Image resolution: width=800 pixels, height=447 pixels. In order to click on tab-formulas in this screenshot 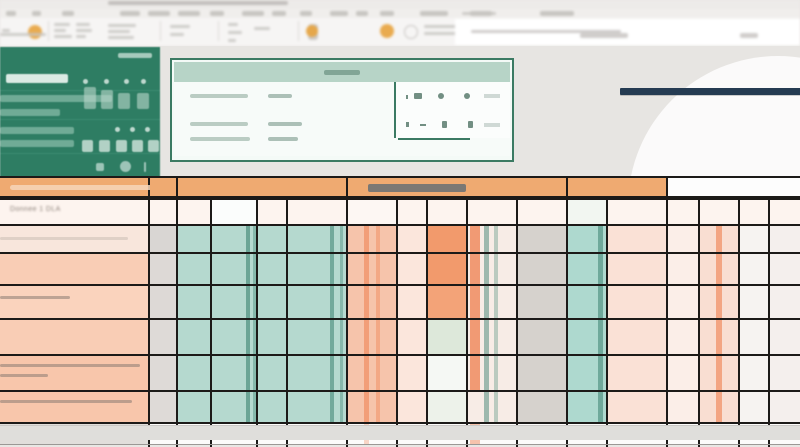, I will do `click(189, 13)`.